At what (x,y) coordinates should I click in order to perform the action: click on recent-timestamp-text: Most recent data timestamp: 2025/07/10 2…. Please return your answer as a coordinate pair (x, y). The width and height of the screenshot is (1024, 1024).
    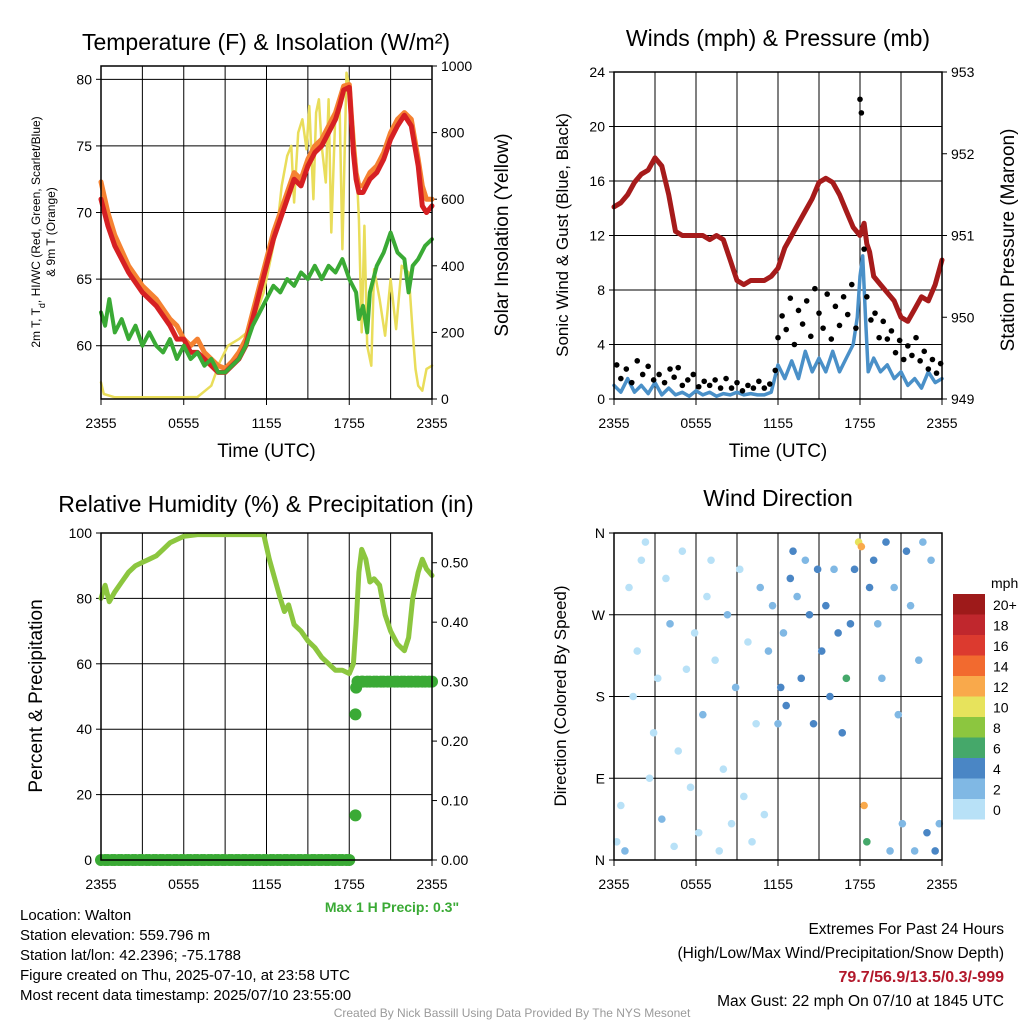
    Looking at the image, I should click on (186, 995).